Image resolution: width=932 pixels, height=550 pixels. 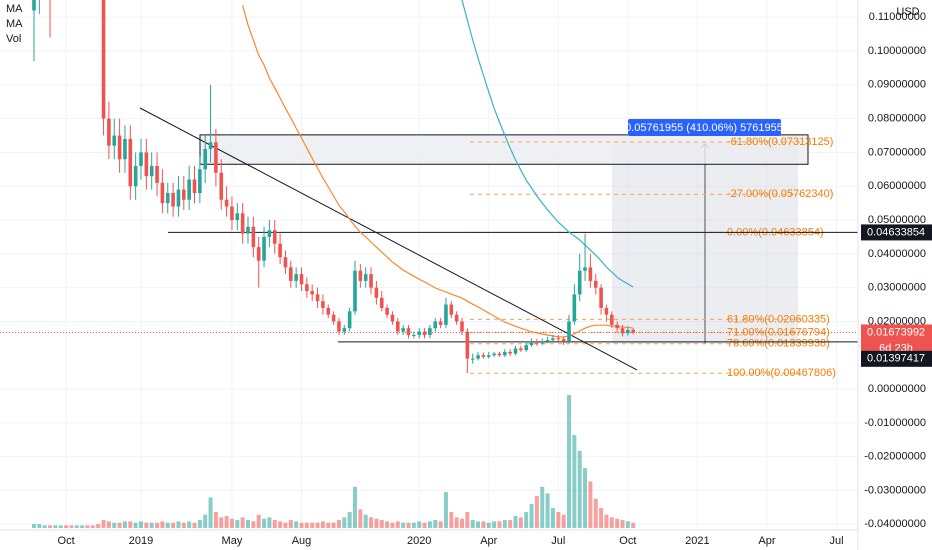 What do you see at coordinates (13, 39) in the screenshot?
I see `legend-vol: Vol` at bounding box center [13, 39].